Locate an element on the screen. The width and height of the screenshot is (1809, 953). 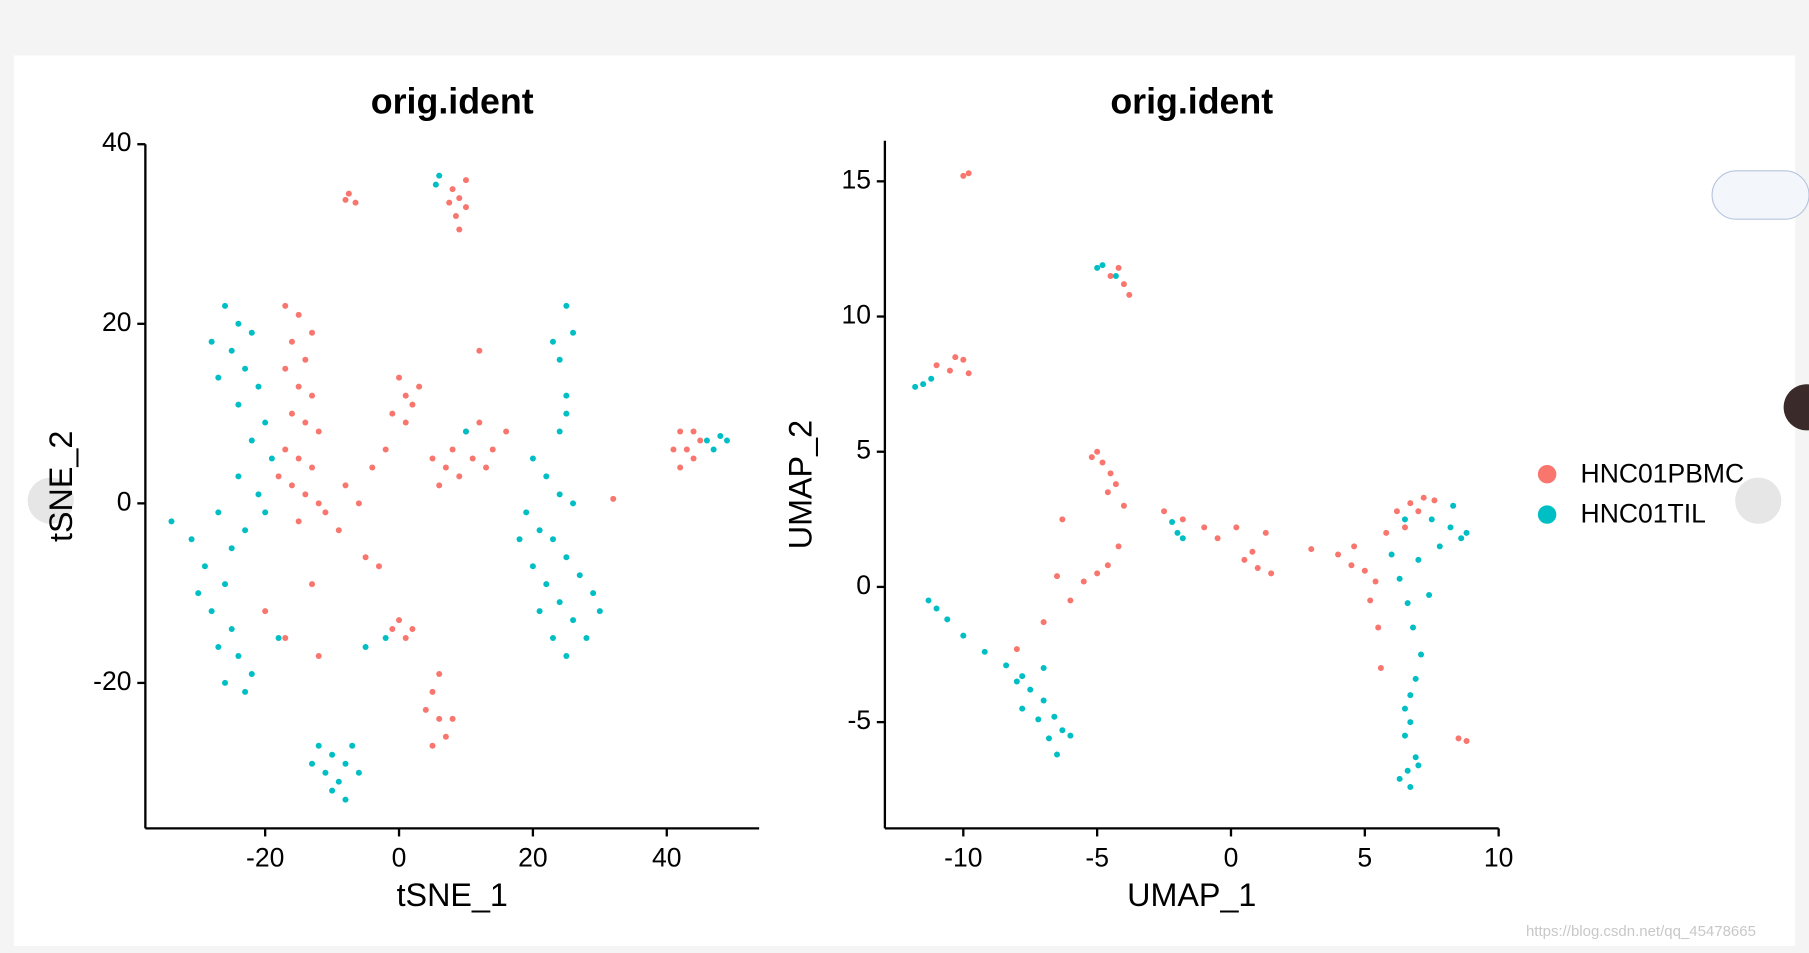
y-axis-label: tSNE_2 is located at coordinates (61, 486).